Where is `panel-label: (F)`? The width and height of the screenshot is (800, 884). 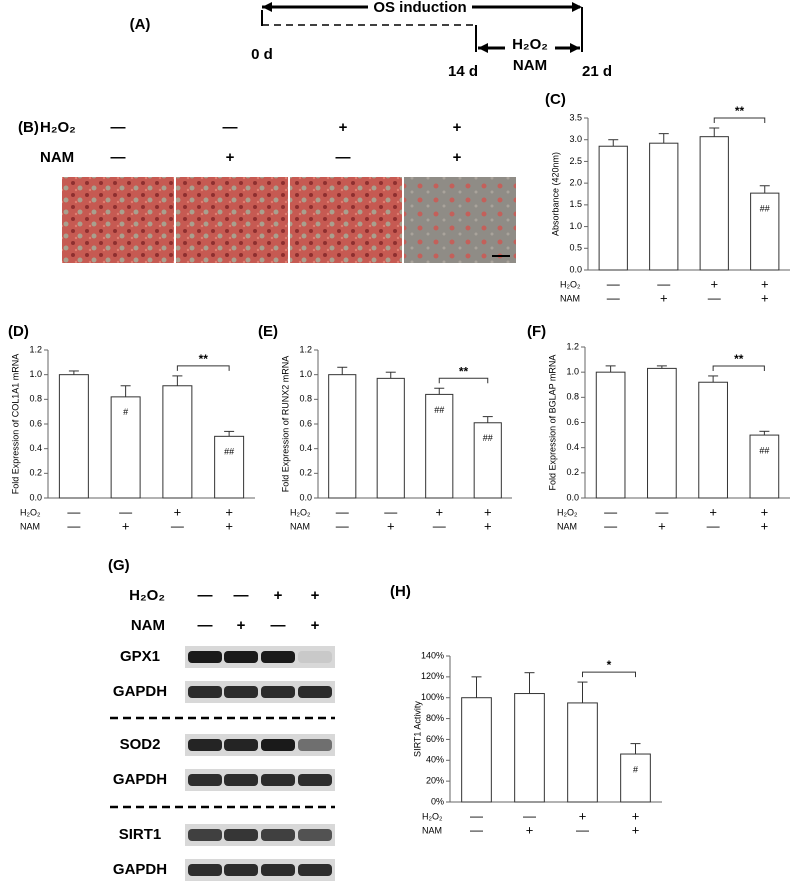
panel-label: (F) is located at coordinates (536, 331).